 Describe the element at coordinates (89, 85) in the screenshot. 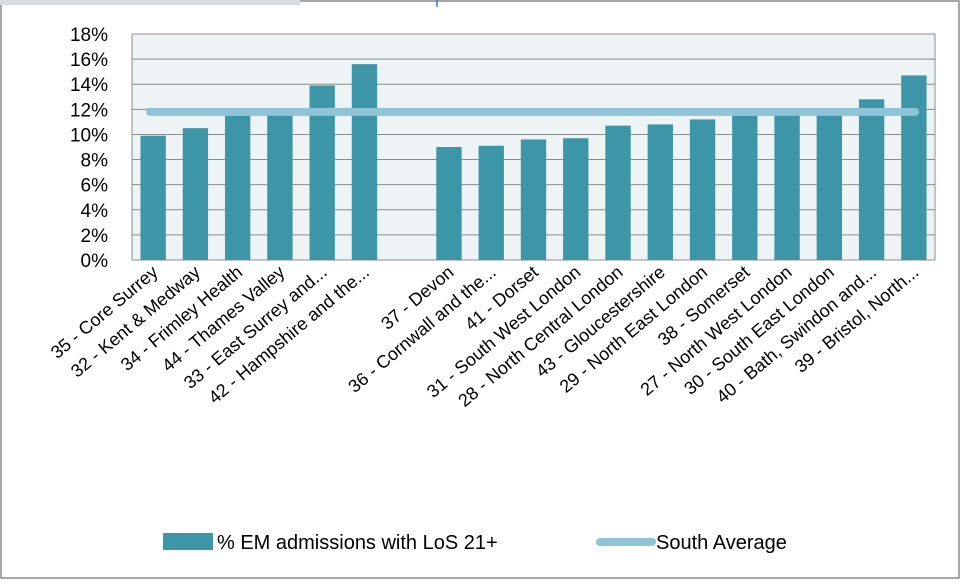

I see `y-tick-label: 14%` at that location.